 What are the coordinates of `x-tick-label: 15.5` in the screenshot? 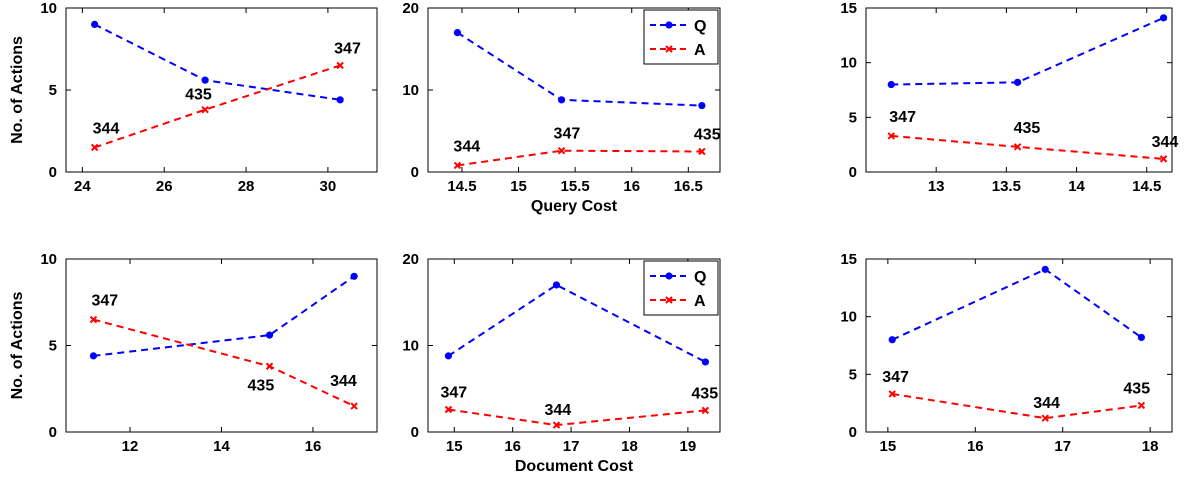 It's located at (575, 186).